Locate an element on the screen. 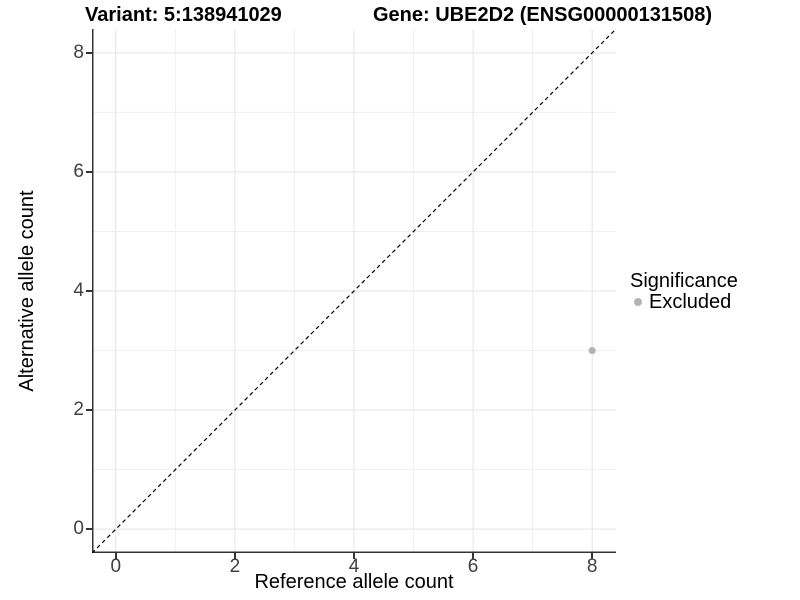  y-tick-label: 2 is located at coordinates (78, 410).